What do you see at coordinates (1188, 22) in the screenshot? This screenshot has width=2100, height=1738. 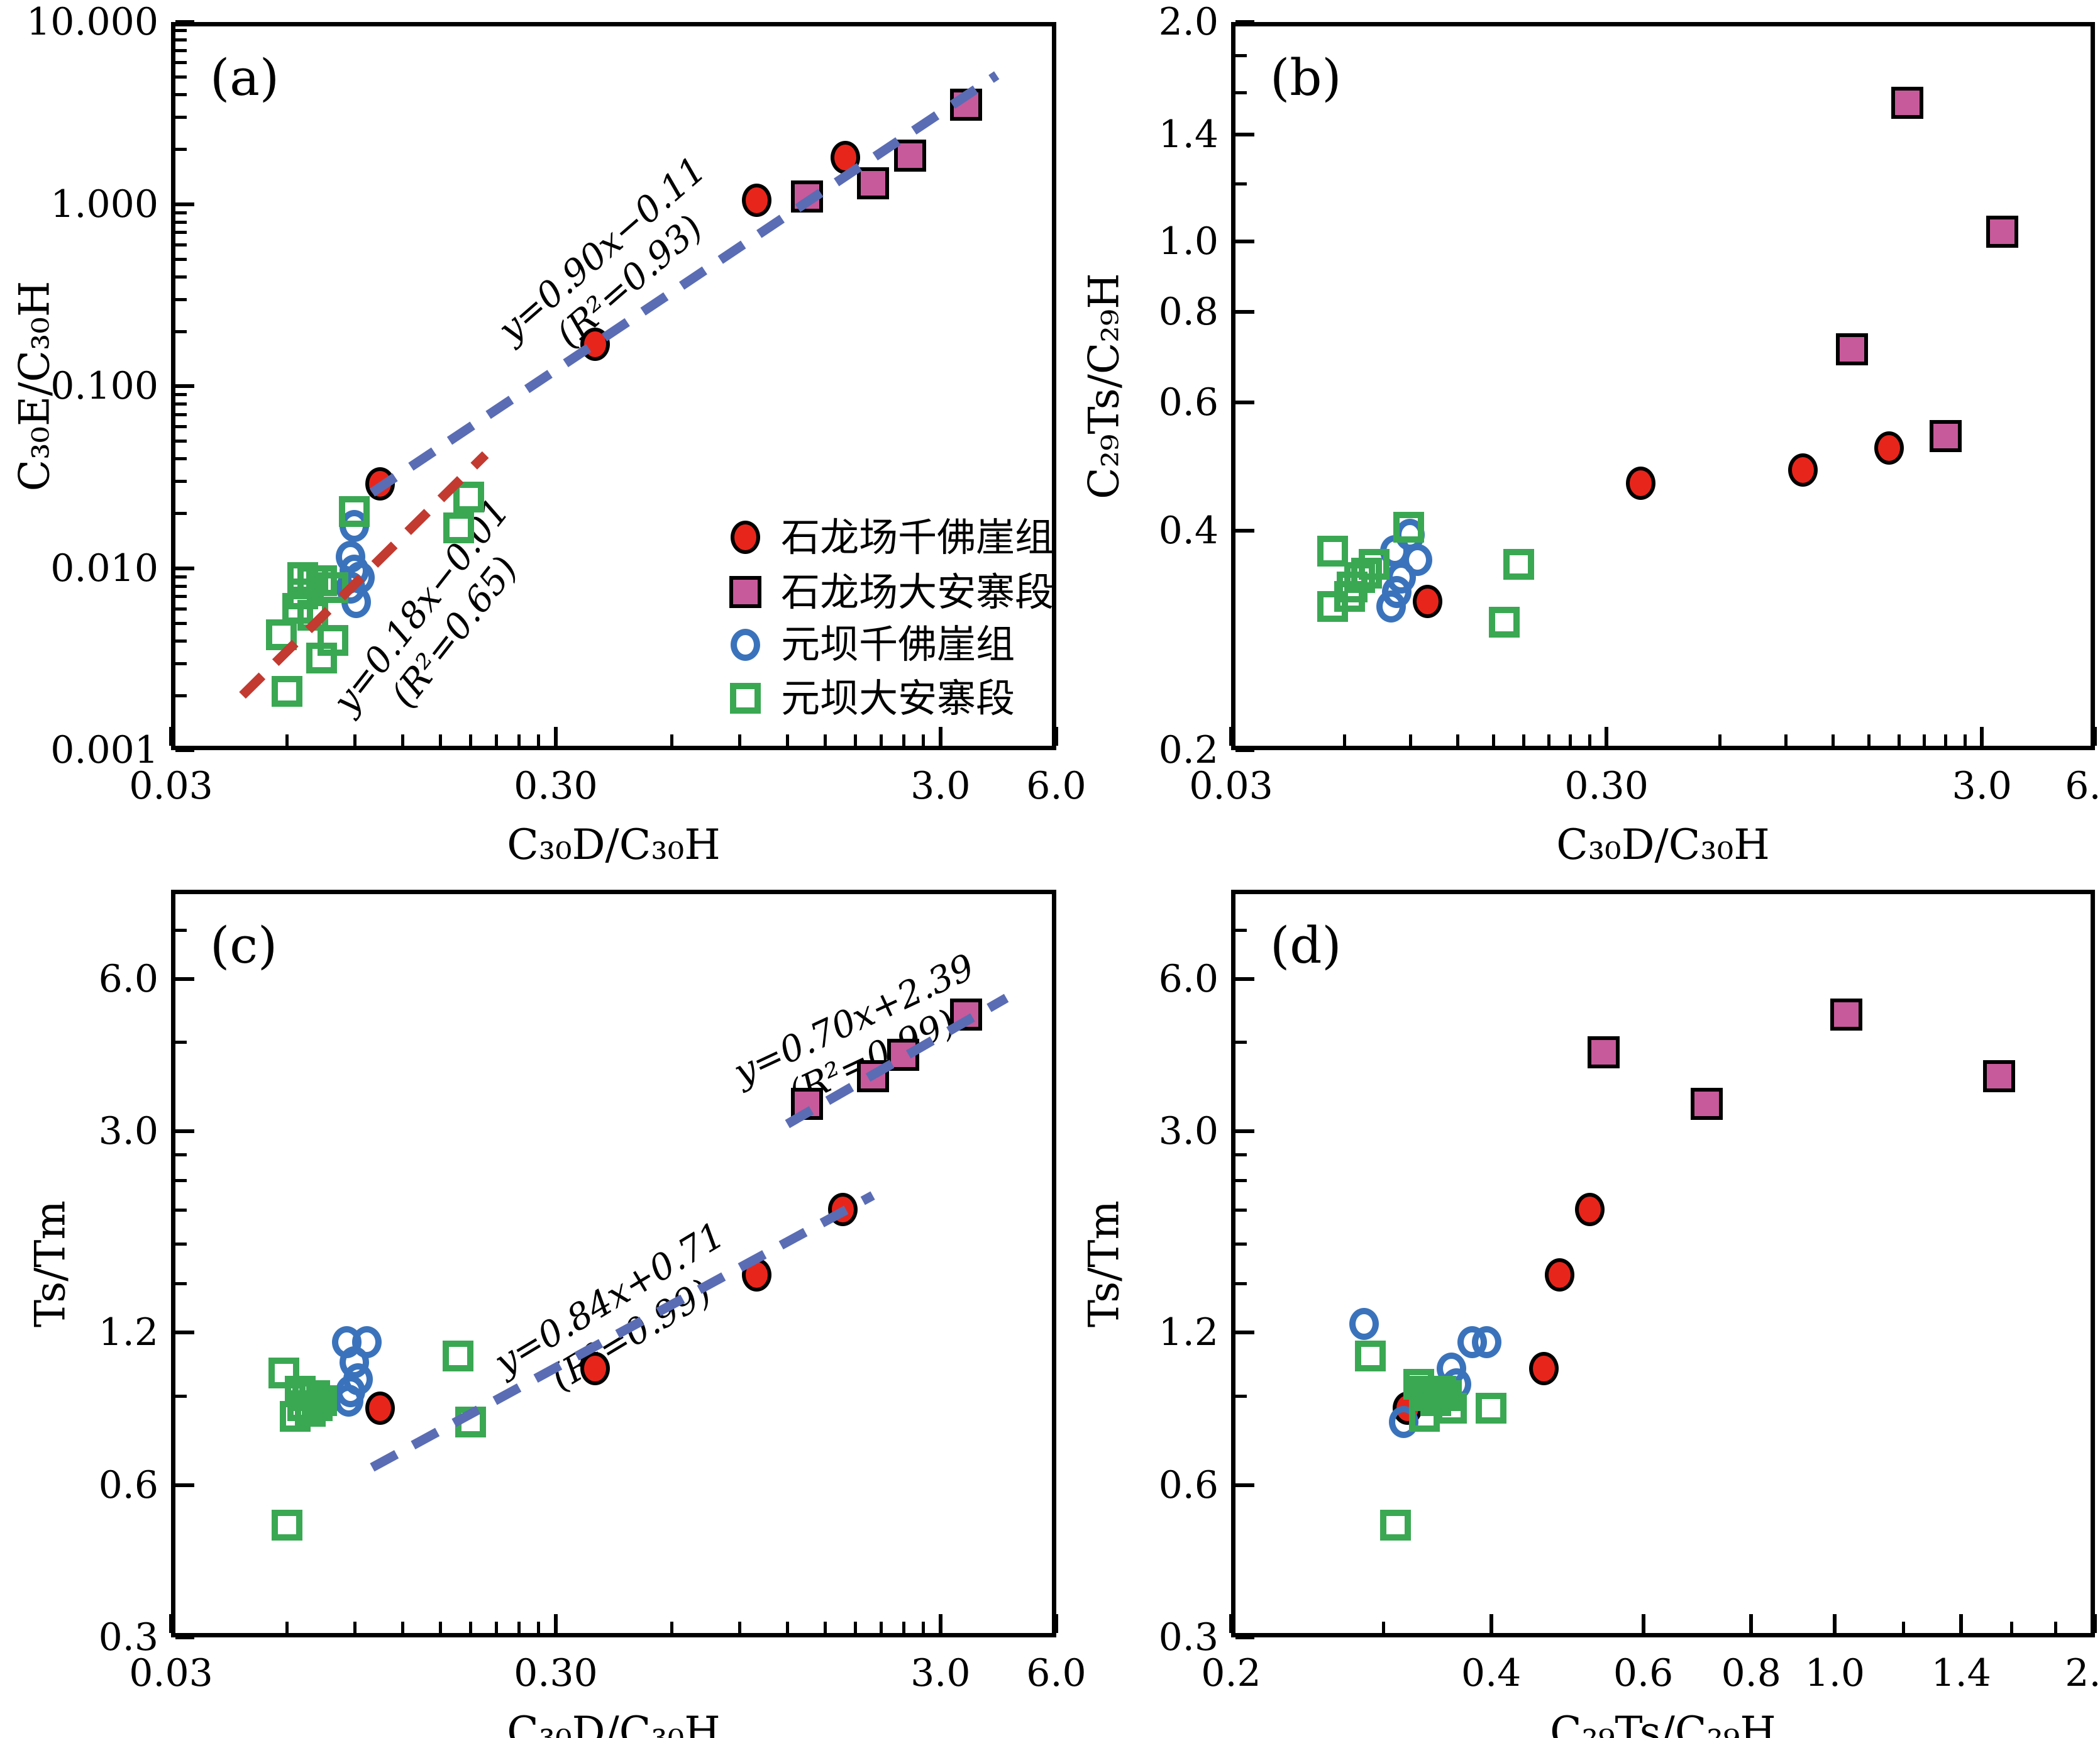 I see `y-tick-label: 2.0` at bounding box center [1188, 22].